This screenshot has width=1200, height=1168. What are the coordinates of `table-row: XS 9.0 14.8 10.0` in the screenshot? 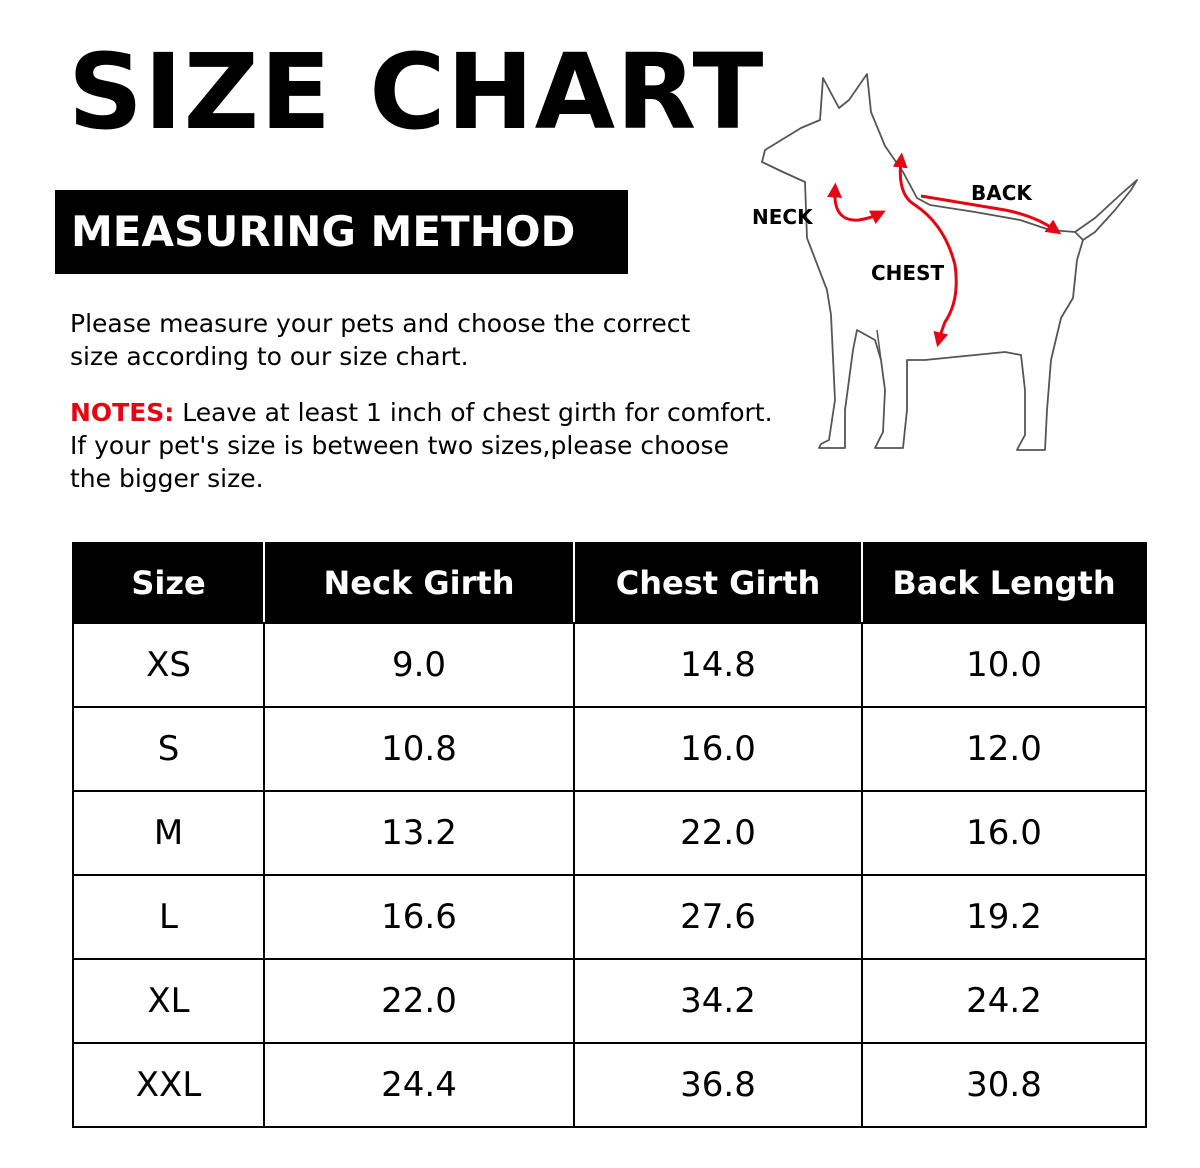 It's located at (609, 665).